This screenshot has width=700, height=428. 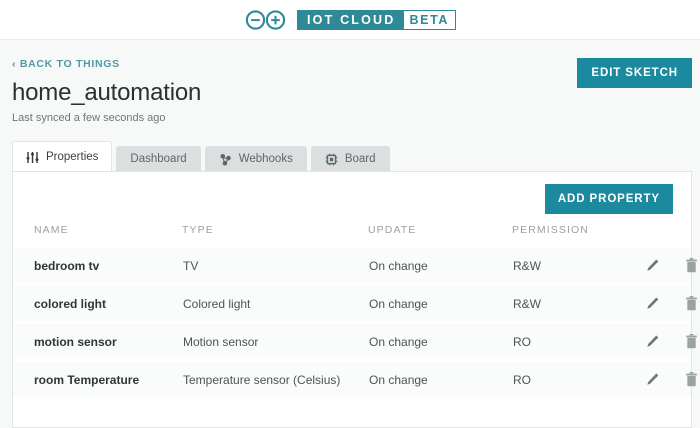 I want to click on tab-webhooks: Webhooks, so click(x=255, y=159).